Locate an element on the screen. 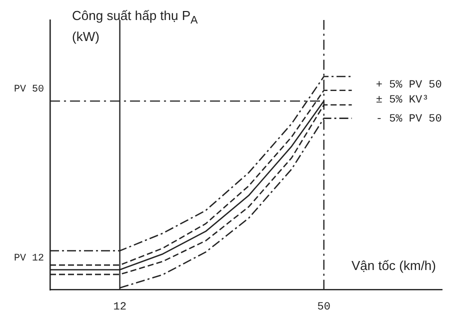  annotation: - 5% PV 50 is located at coordinates (409, 119).